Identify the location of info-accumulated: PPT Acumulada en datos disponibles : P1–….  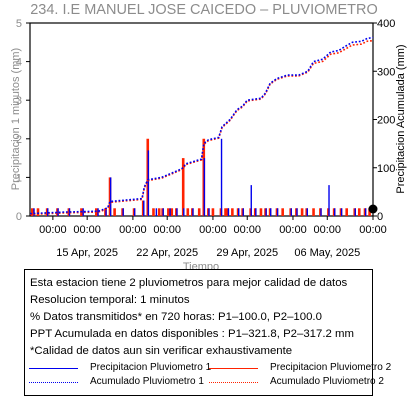
(192, 334).